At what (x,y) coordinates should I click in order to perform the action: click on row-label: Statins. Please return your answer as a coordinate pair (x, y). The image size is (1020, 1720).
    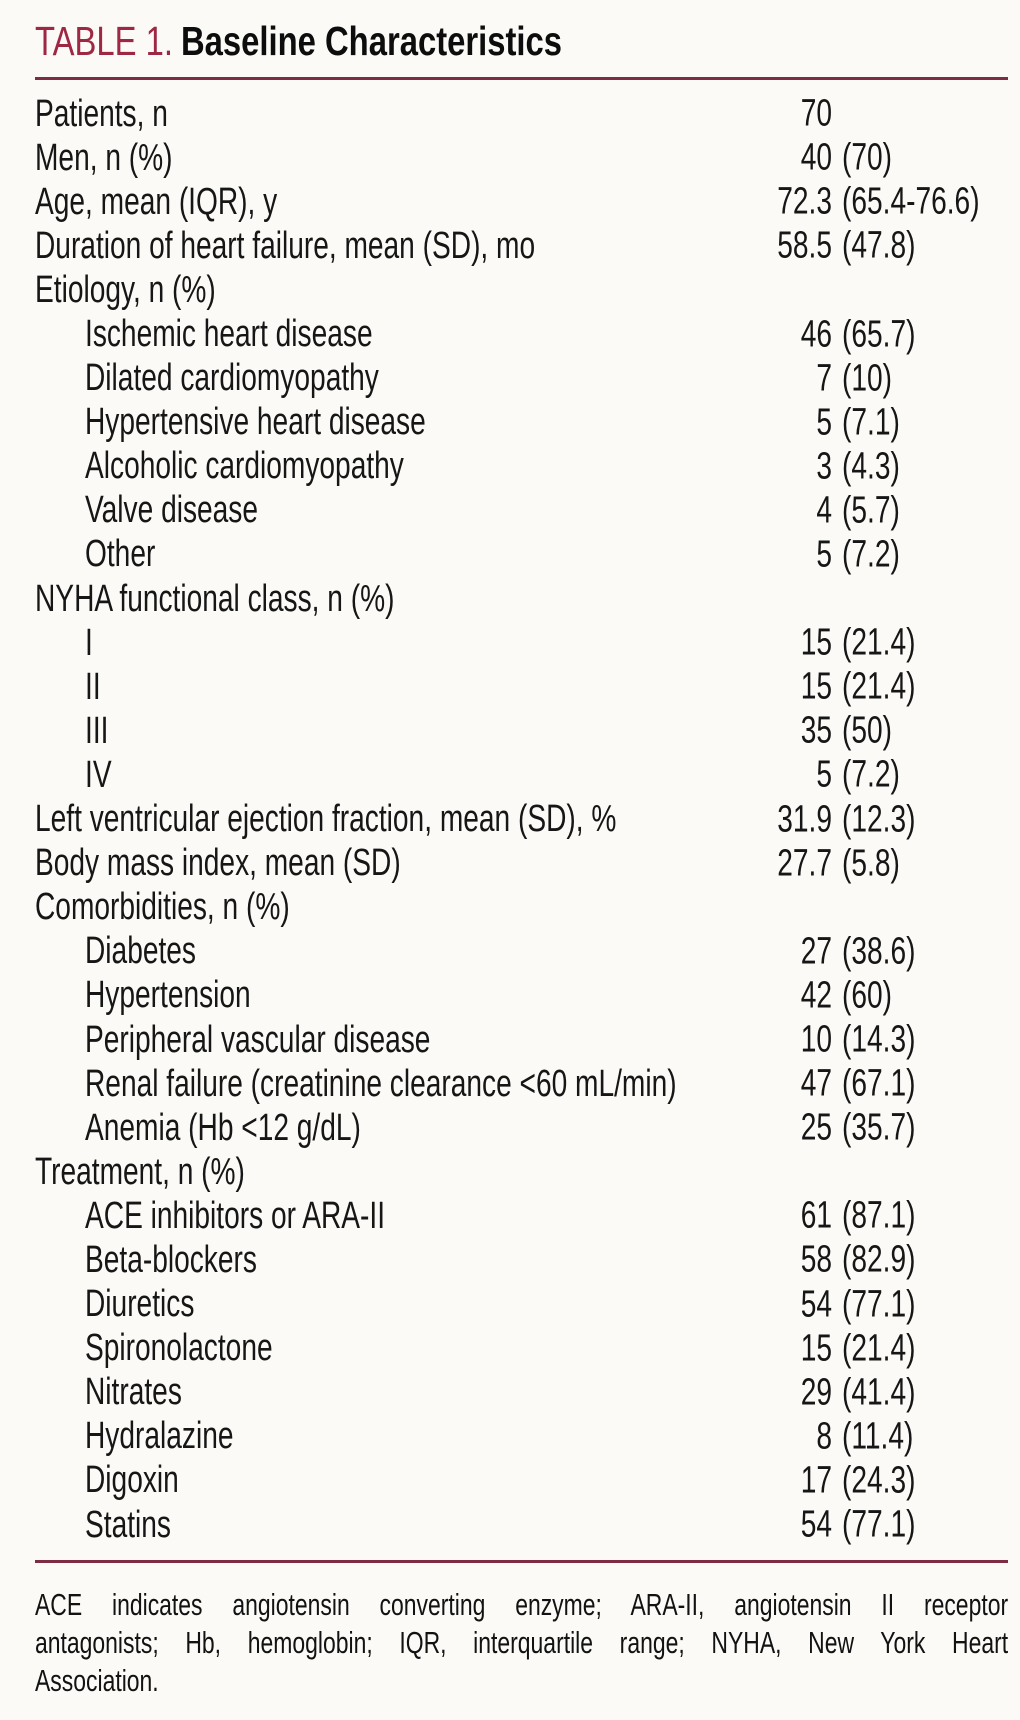
    Looking at the image, I should click on (128, 1524).